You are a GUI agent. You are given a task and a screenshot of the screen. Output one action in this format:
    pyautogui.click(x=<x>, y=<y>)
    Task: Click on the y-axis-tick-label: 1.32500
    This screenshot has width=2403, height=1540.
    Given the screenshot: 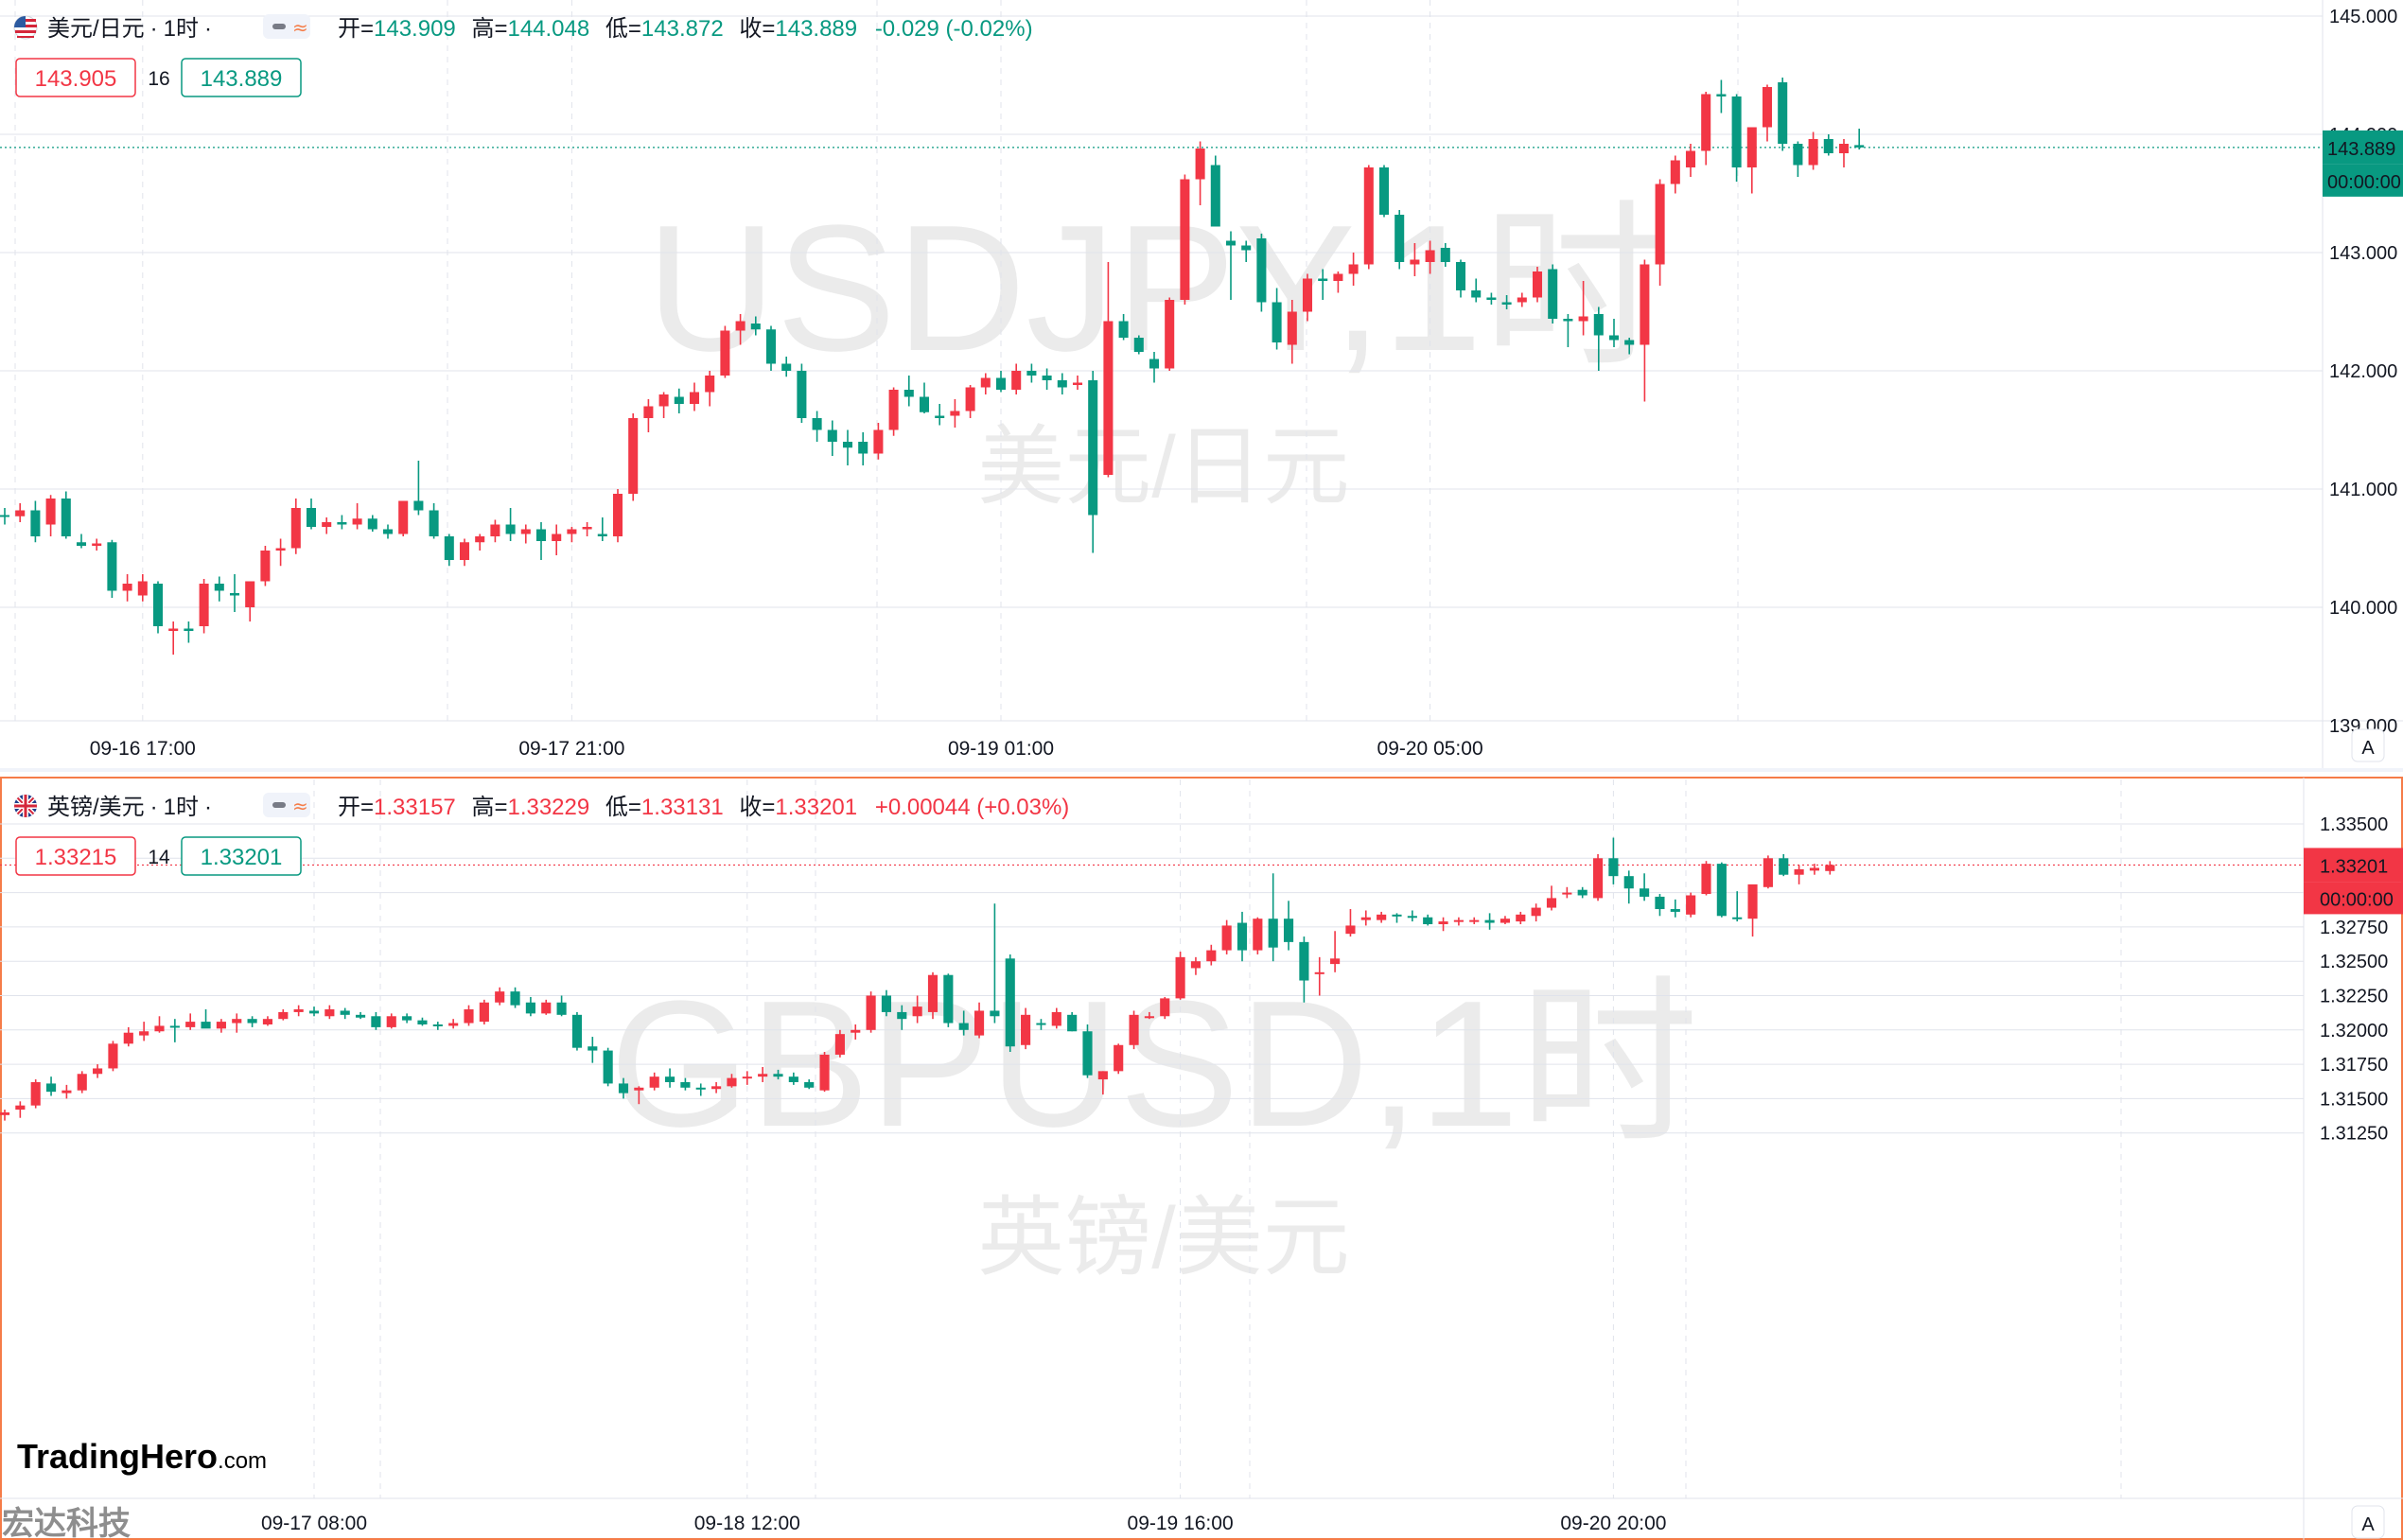 What is the action you would take?
    pyautogui.click(x=2354, y=962)
    